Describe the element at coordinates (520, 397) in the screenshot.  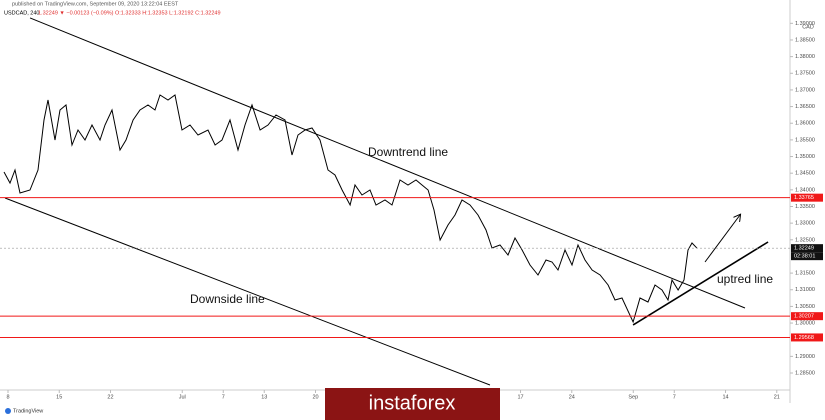
I see `x-tick-label: 17` at that location.